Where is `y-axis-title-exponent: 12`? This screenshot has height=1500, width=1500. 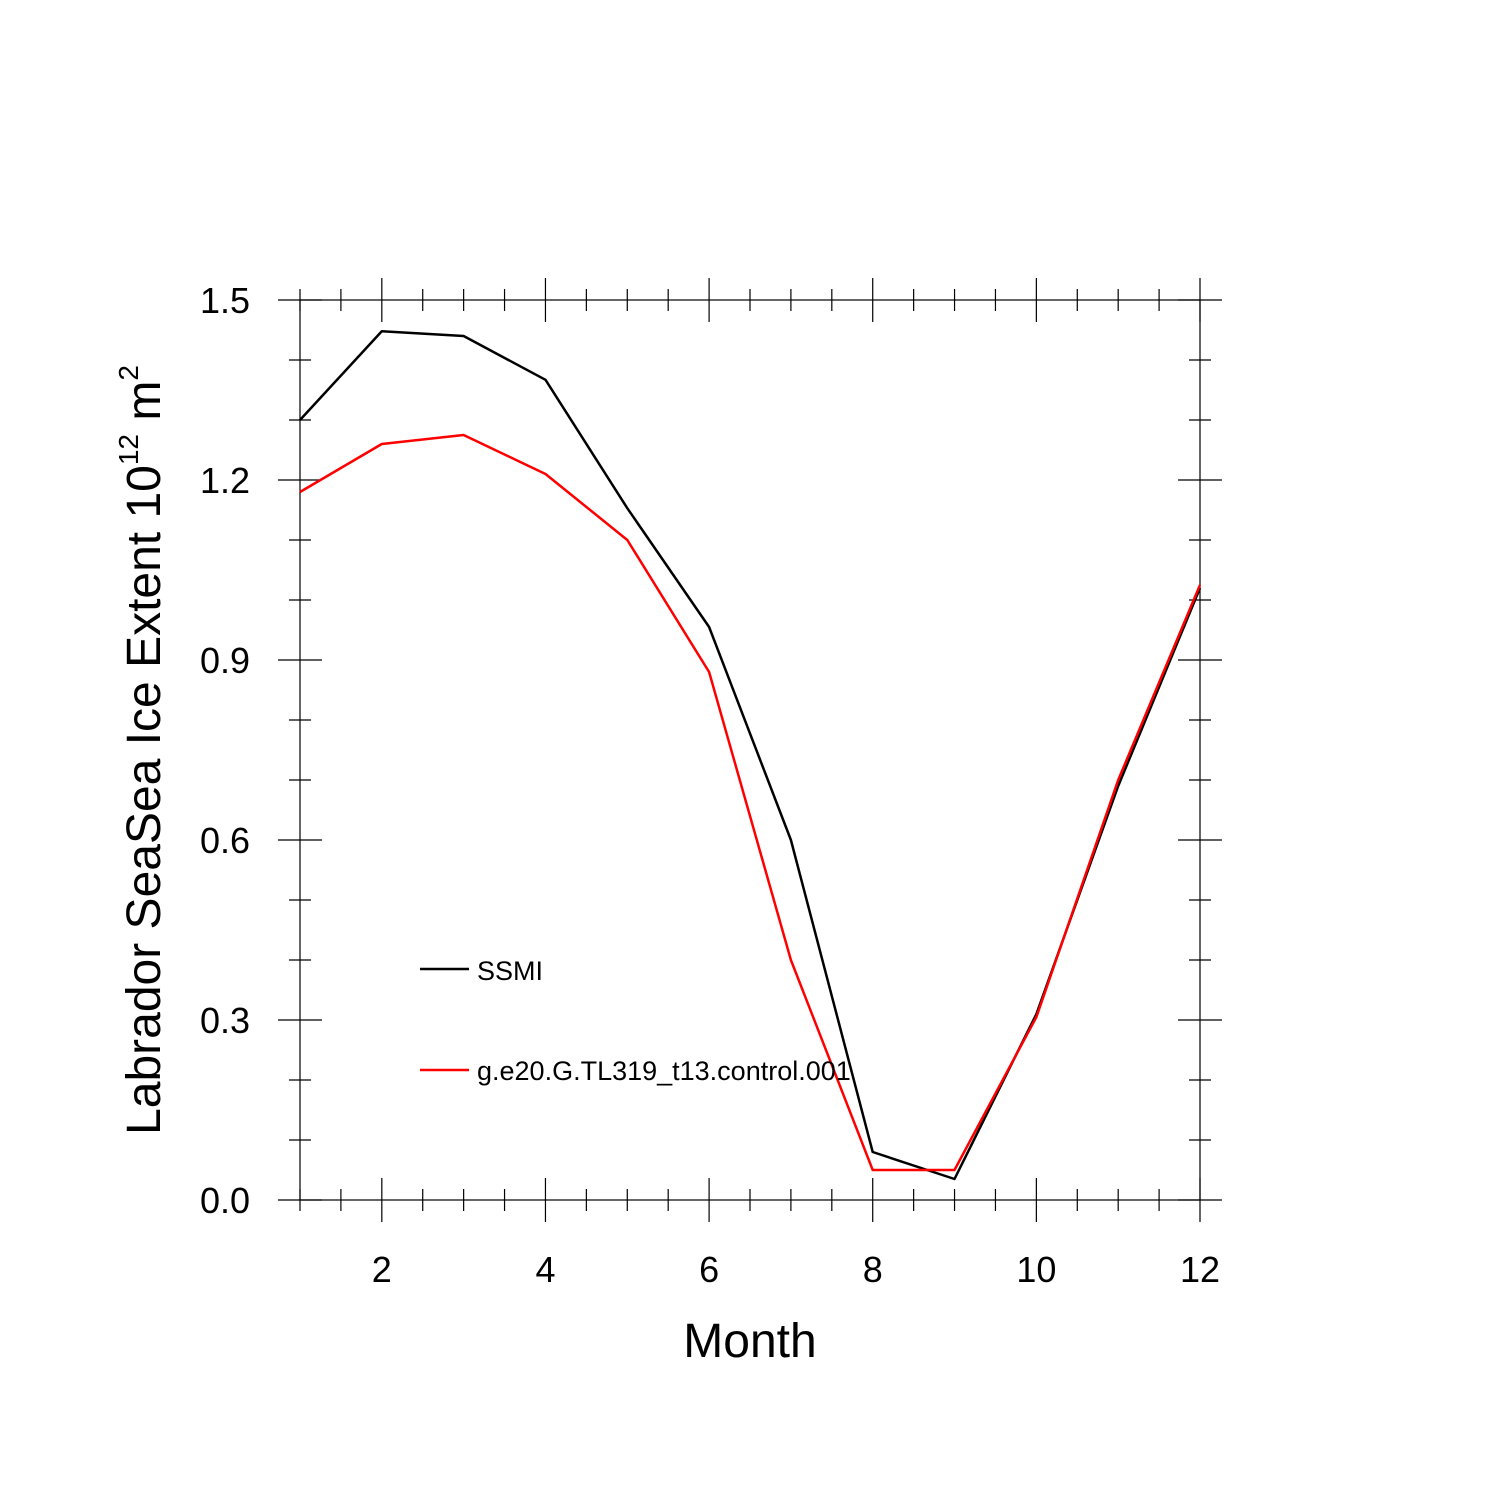
y-axis-title-exponent: 12 is located at coordinates (128, 449).